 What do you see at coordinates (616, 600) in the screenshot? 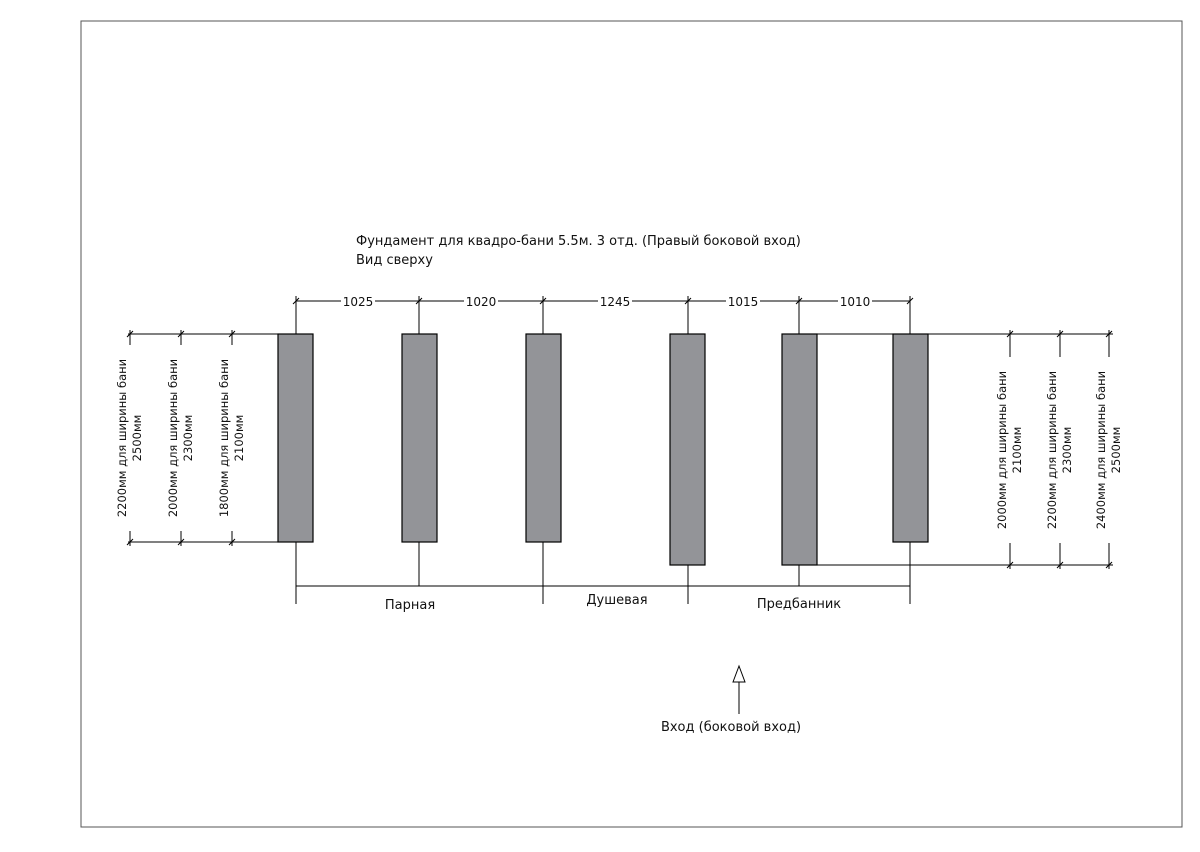
I see `room-label-shower: Душевая` at bounding box center [616, 600].